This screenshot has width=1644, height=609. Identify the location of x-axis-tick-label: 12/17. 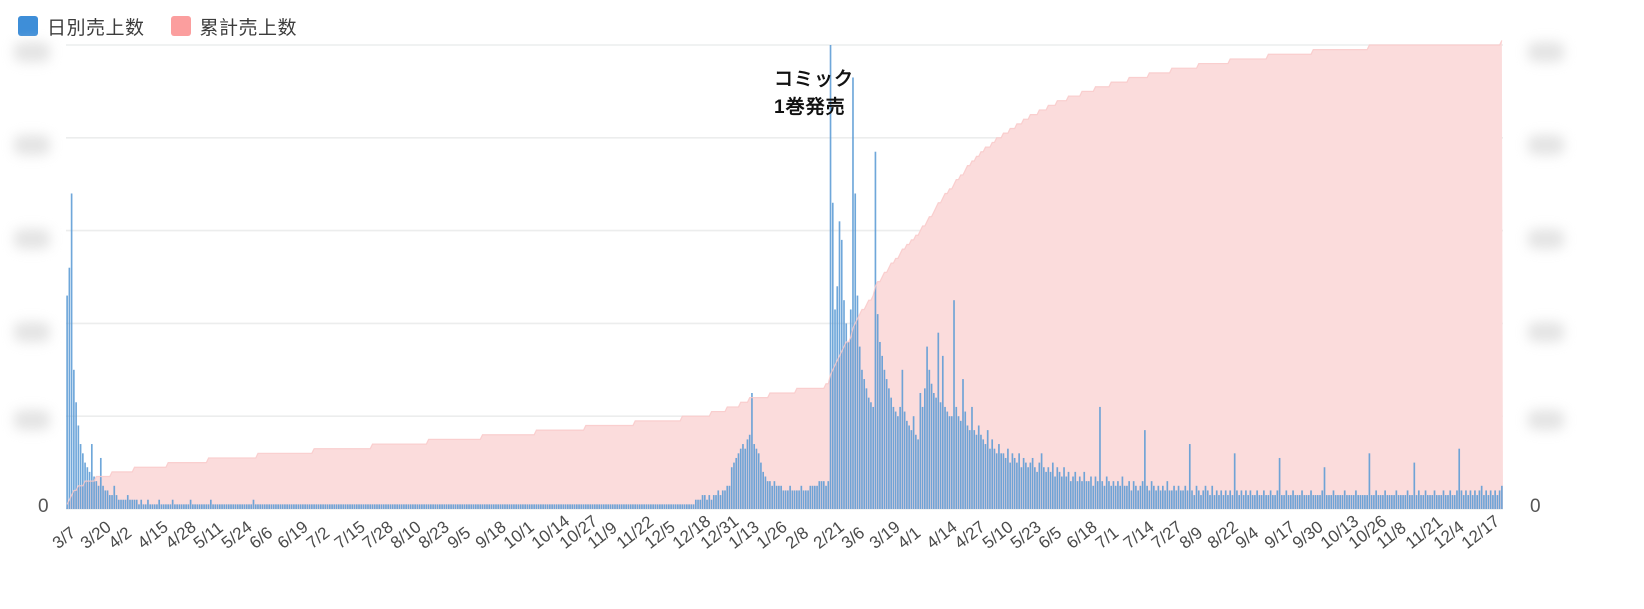
(1480, 532).